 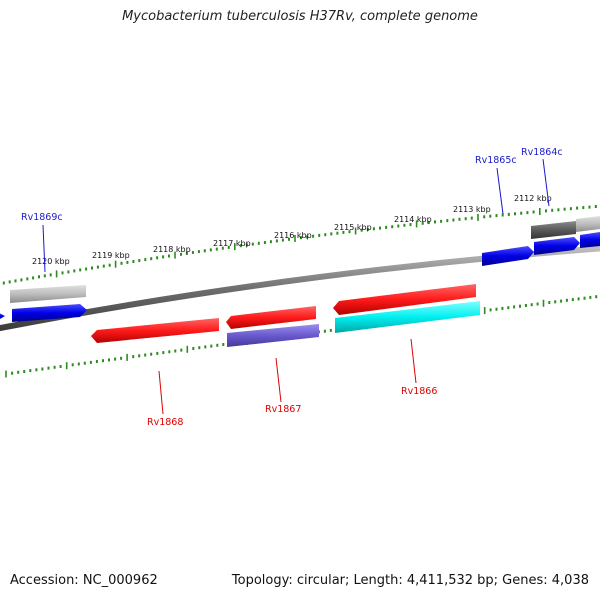 What do you see at coordinates (161, 392) in the screenshot?
I see `leader-Rv1868` at bounding box center [161, 392].